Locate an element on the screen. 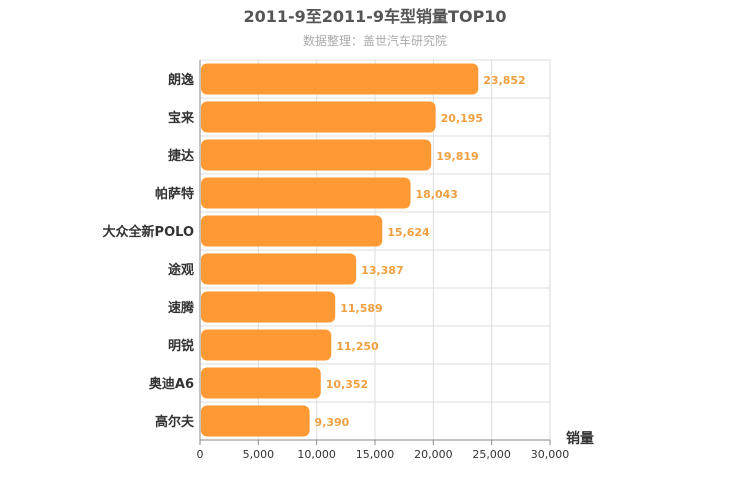  data-label: 13,387 is located at coordinates (382, 270).